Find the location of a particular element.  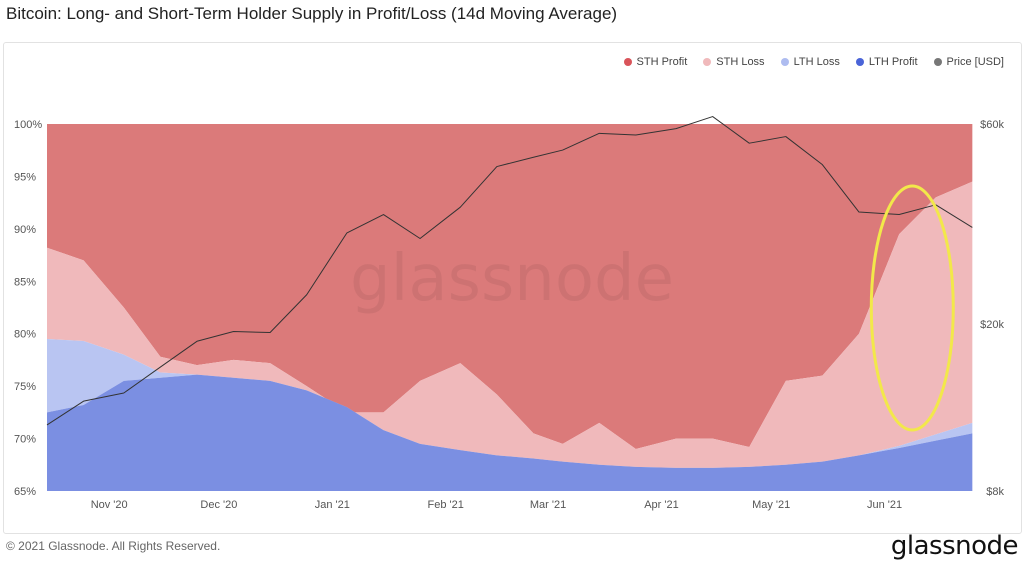

x-tick-label: May '21 is located at coordinates (771, 505).